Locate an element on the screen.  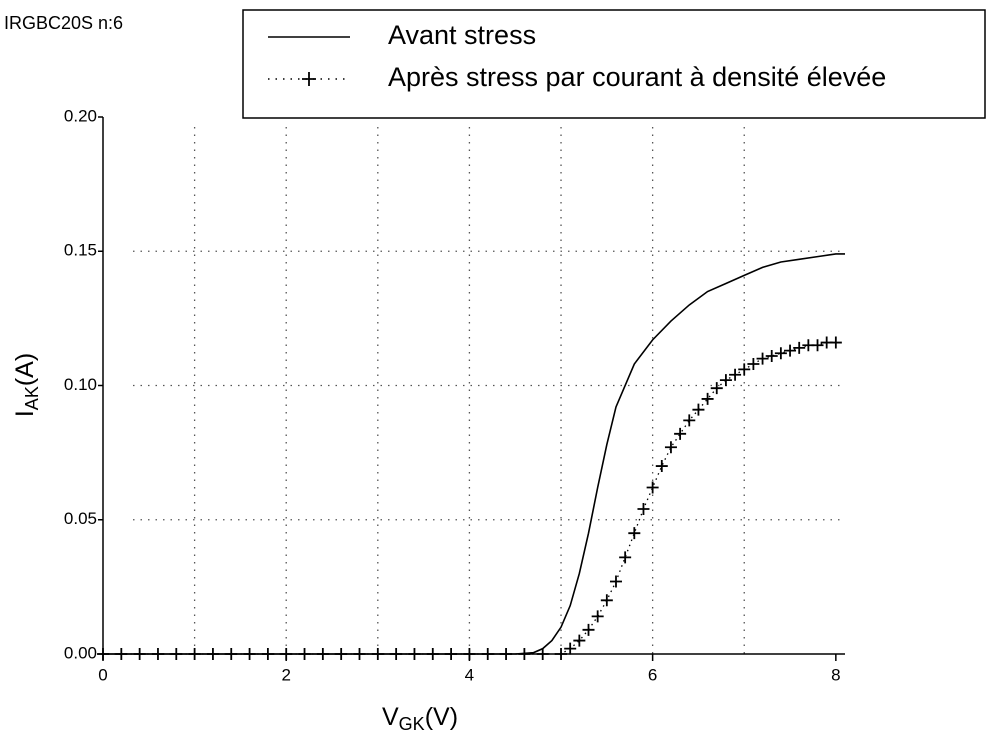
legend-box is located at coordinates (614, 64).